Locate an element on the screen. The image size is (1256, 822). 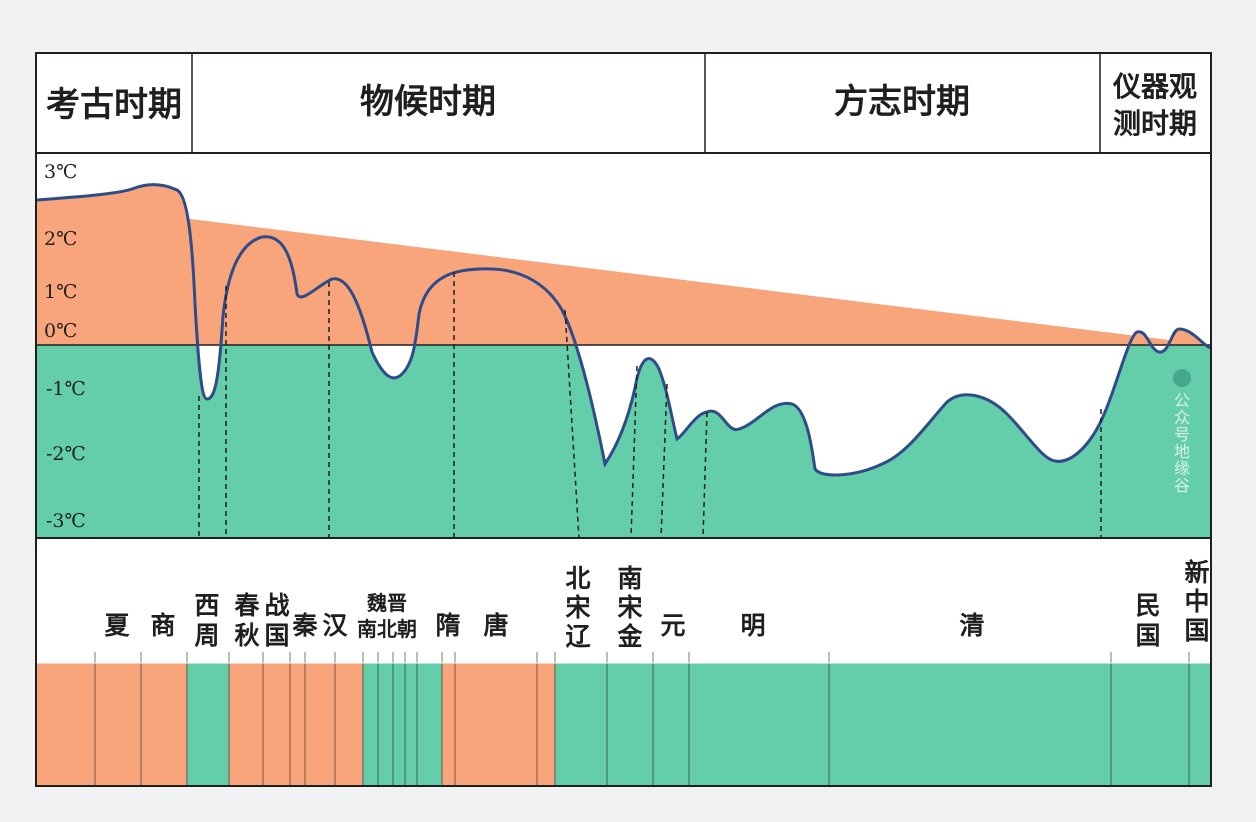
dynasty-label: 南 is located at coordinates (629, 578).